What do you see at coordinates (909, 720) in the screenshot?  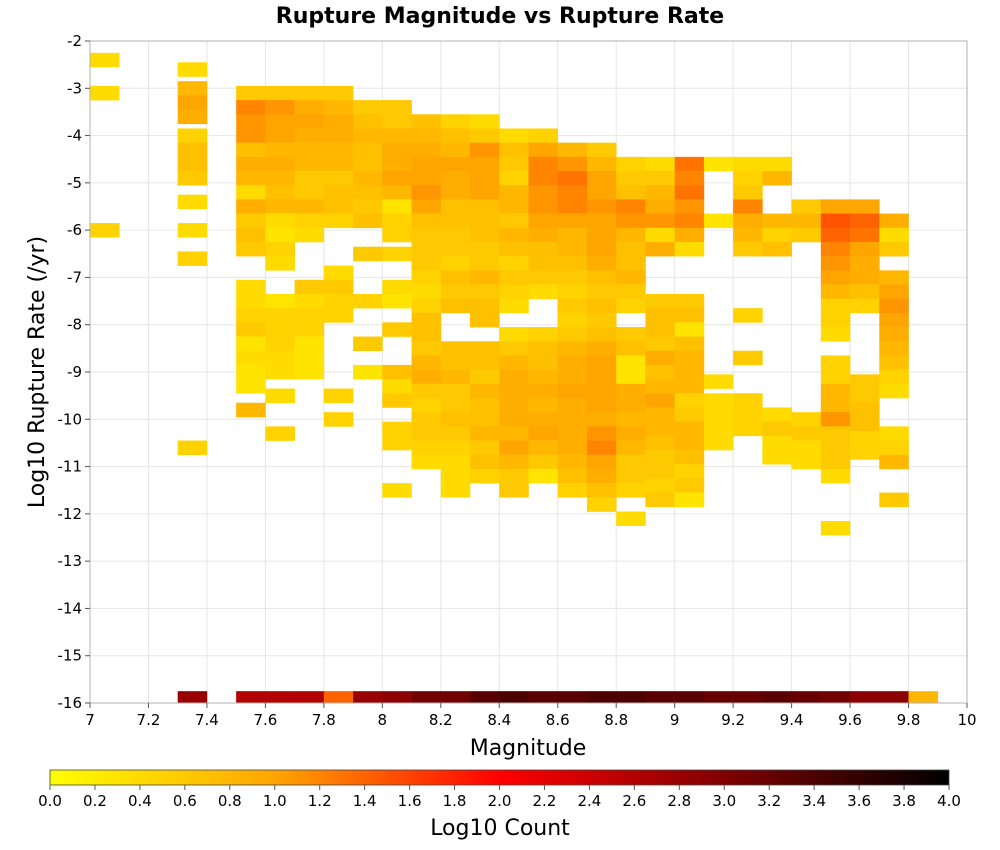 I see `x-tick-label: 9.8` at bounding box center [909, 720].